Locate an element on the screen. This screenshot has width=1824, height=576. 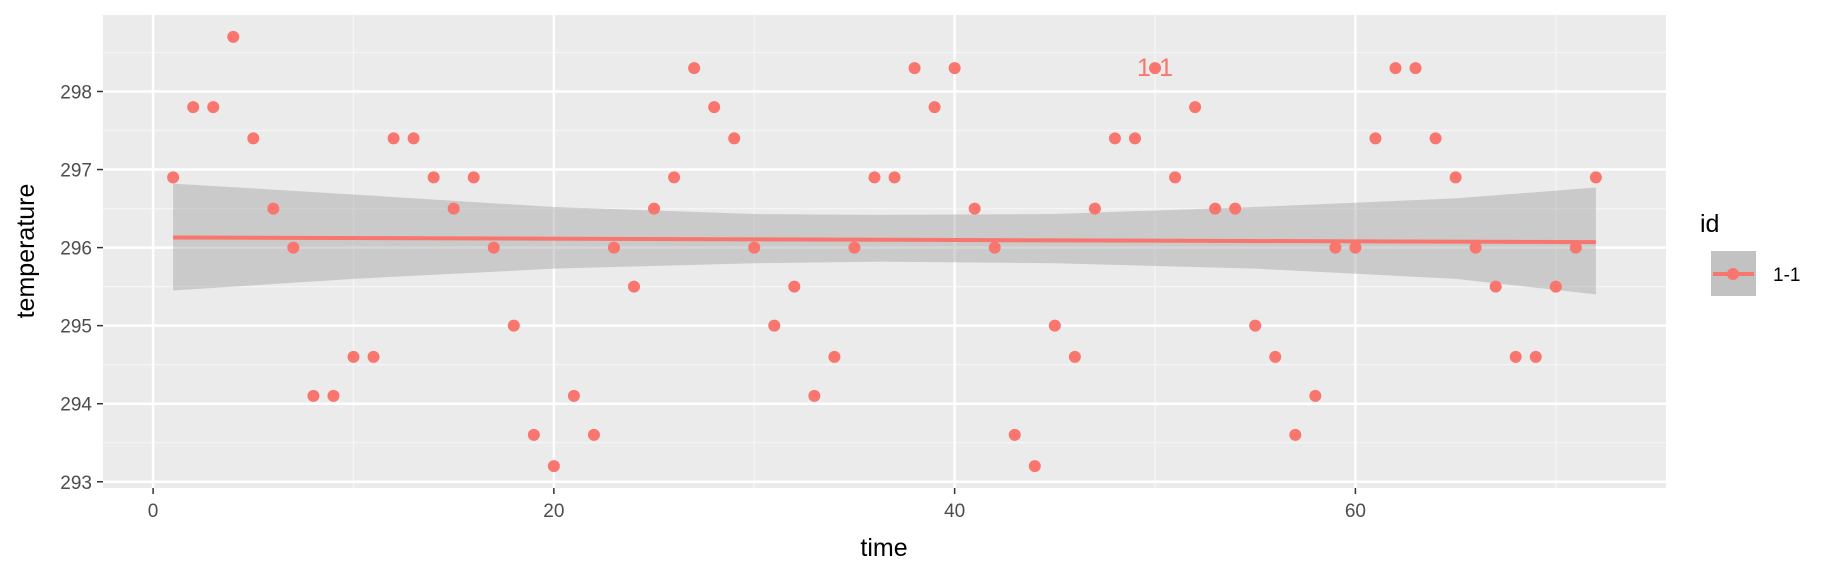
trend-line-layer is located at coordinates (884, 240).